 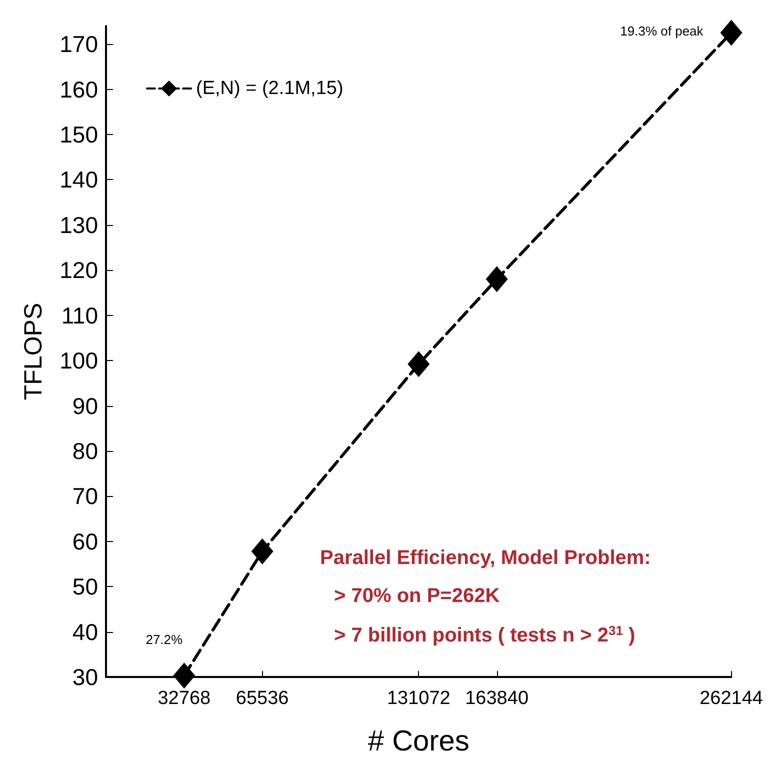 What do you see at coordinates (732, 698) in the screenshot?
I see `x-tick-label: 262144` at bounding box center [732, 698].